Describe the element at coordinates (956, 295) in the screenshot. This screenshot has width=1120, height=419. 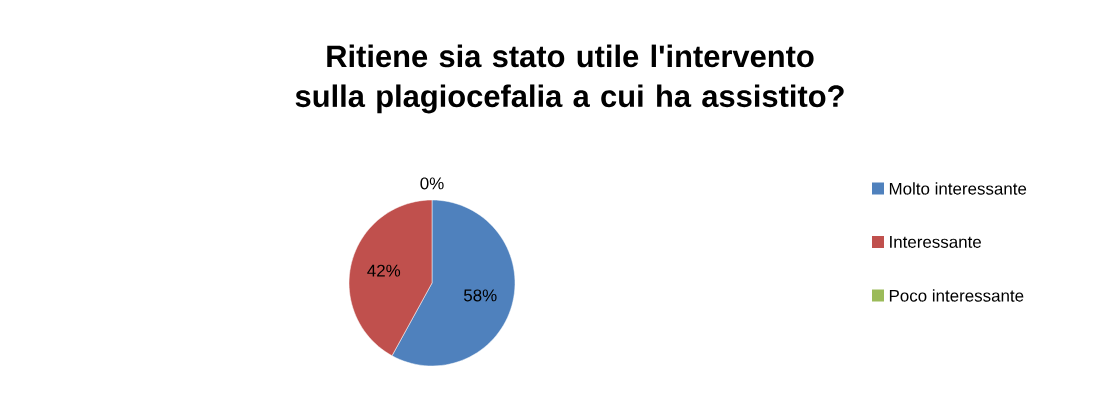
I see `legend-label: Poco interessante` at that location.